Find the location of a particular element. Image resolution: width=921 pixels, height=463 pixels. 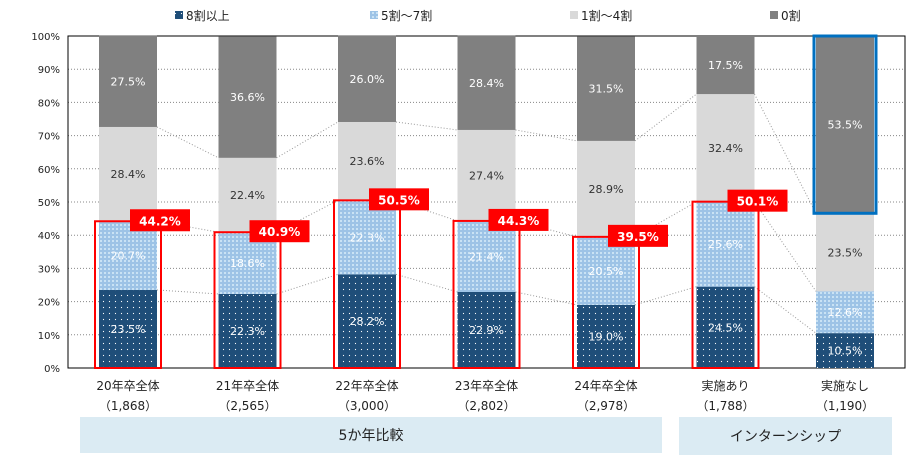

x-tick-label: 23年卒全体 is located at coordinates (486, 385).